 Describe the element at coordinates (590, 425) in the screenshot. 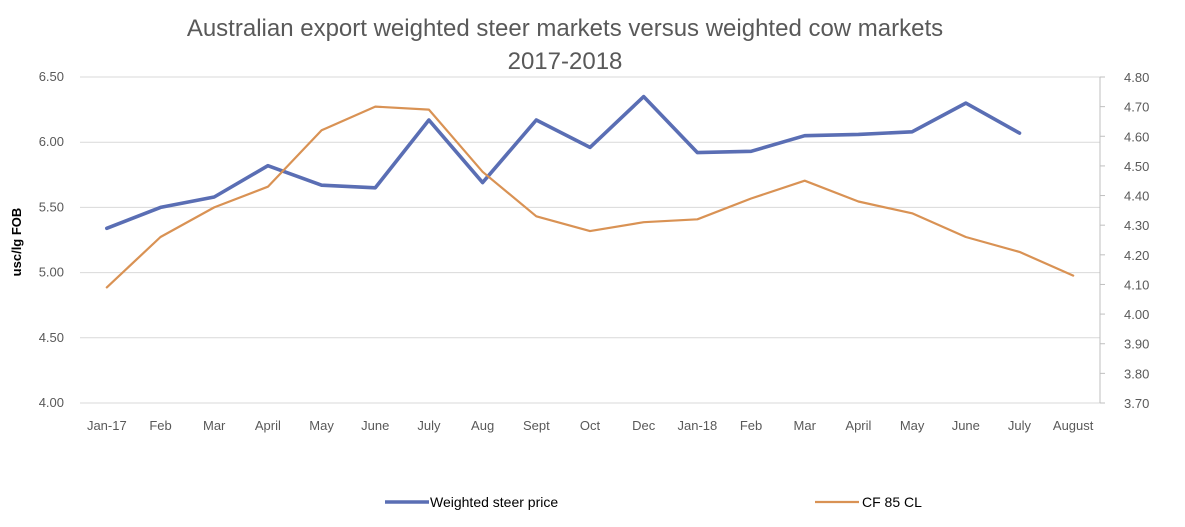

I see `x-tick-label: Oct` at that location.